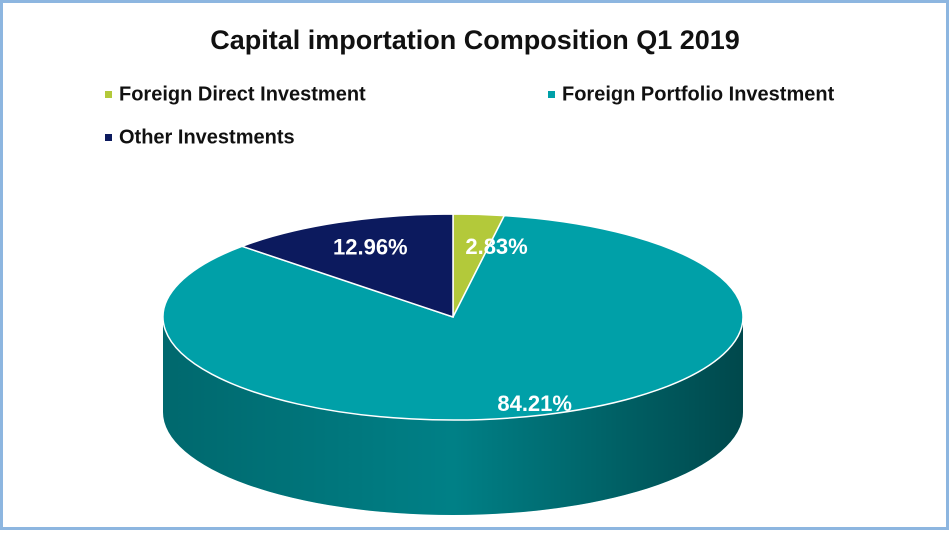 The height and width of the screenshot is (535, 949). I want to click on legend-label: Foreign Portfolio Investment, so click(698, 94).